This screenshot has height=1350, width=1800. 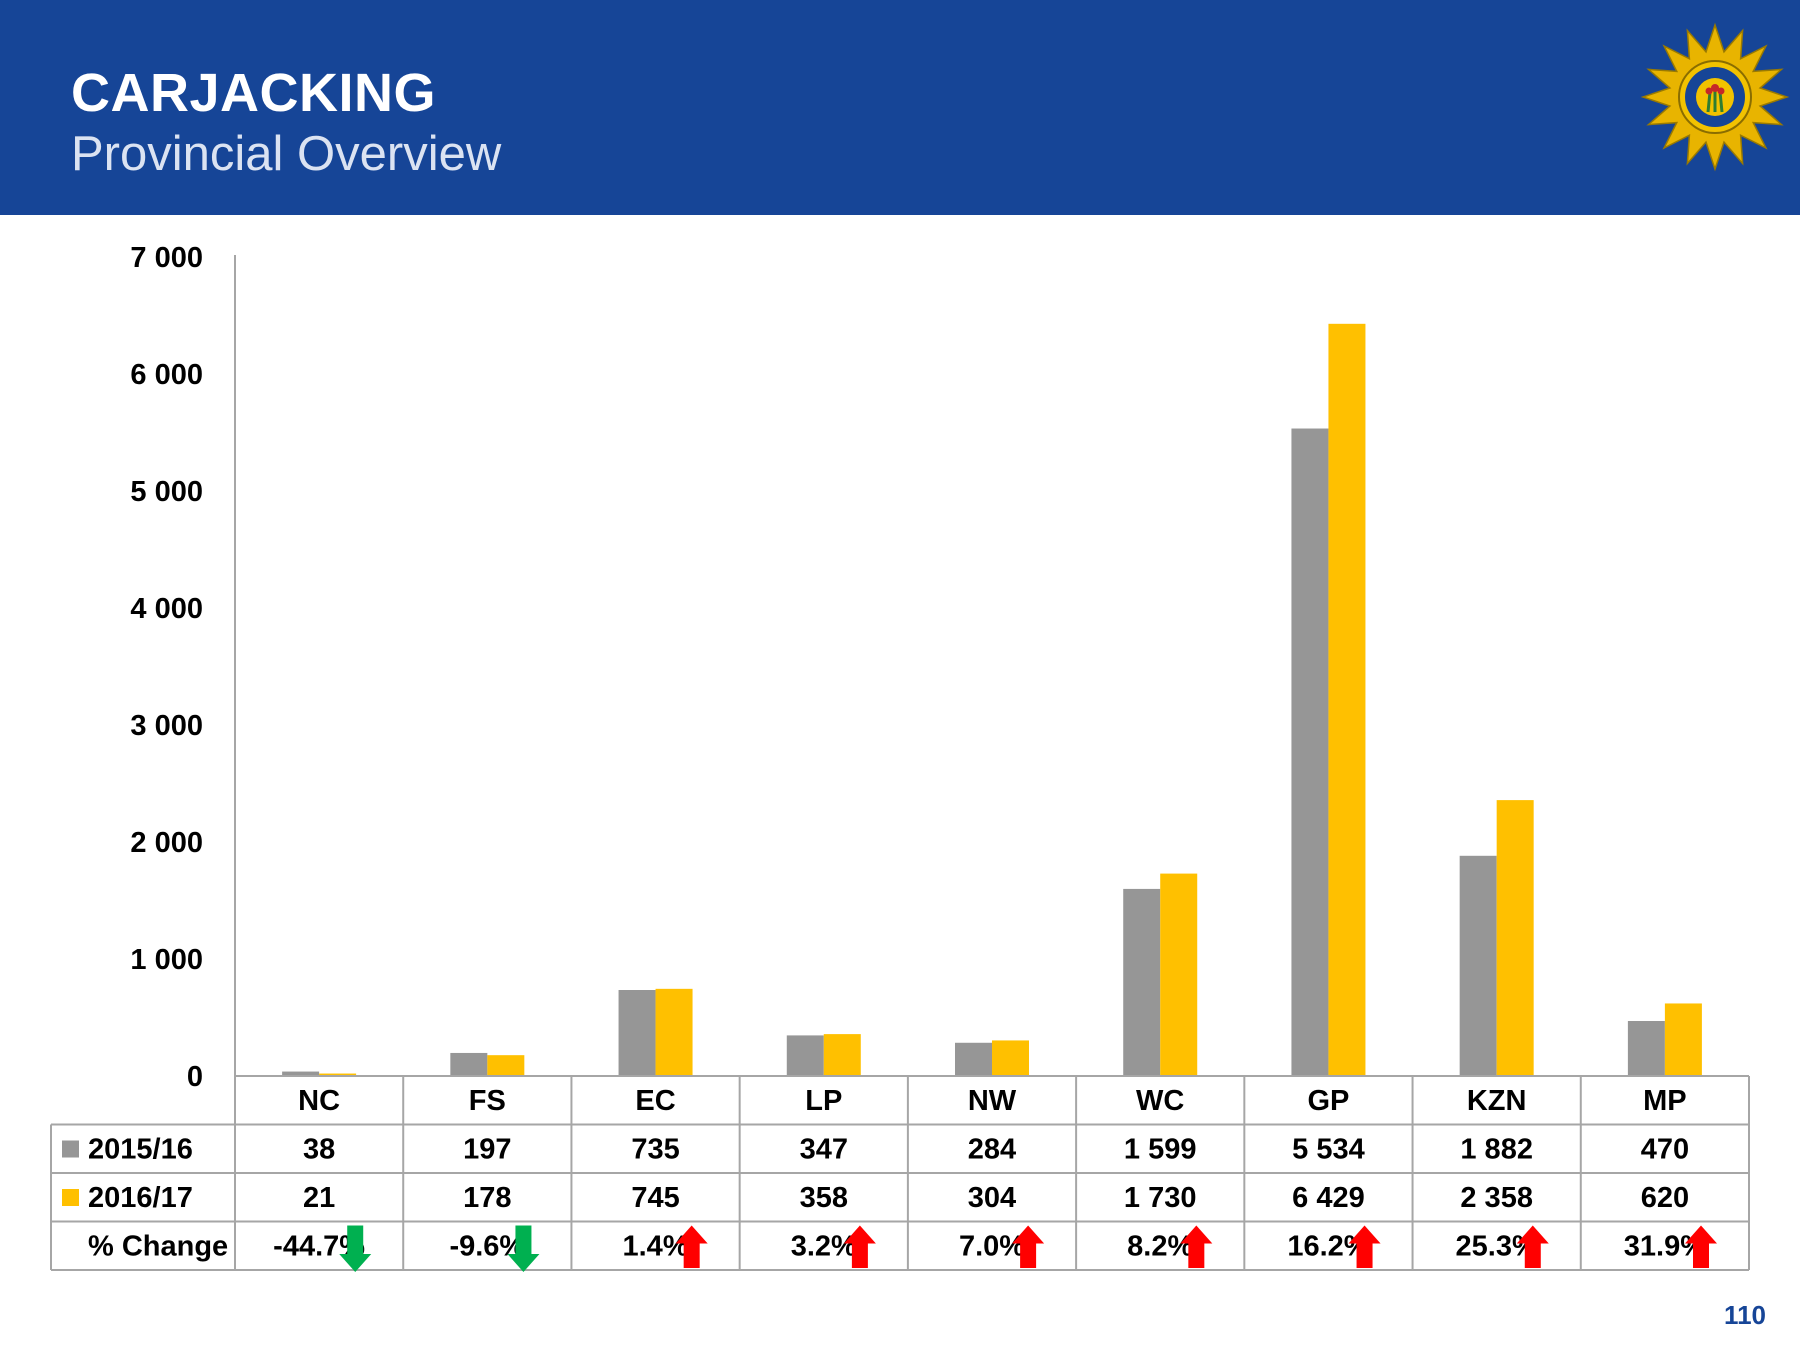 I want to click on change-value: 3.2%, so click(x=824, y=1247).